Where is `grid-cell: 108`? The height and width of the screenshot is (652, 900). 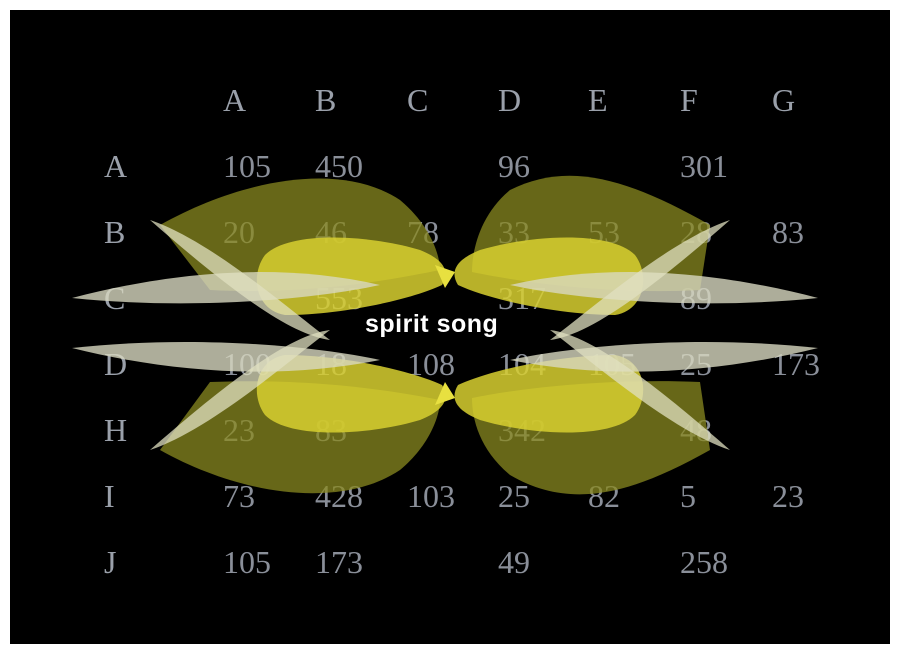
grid-cell: 108 is located at coordinates (431, 364).